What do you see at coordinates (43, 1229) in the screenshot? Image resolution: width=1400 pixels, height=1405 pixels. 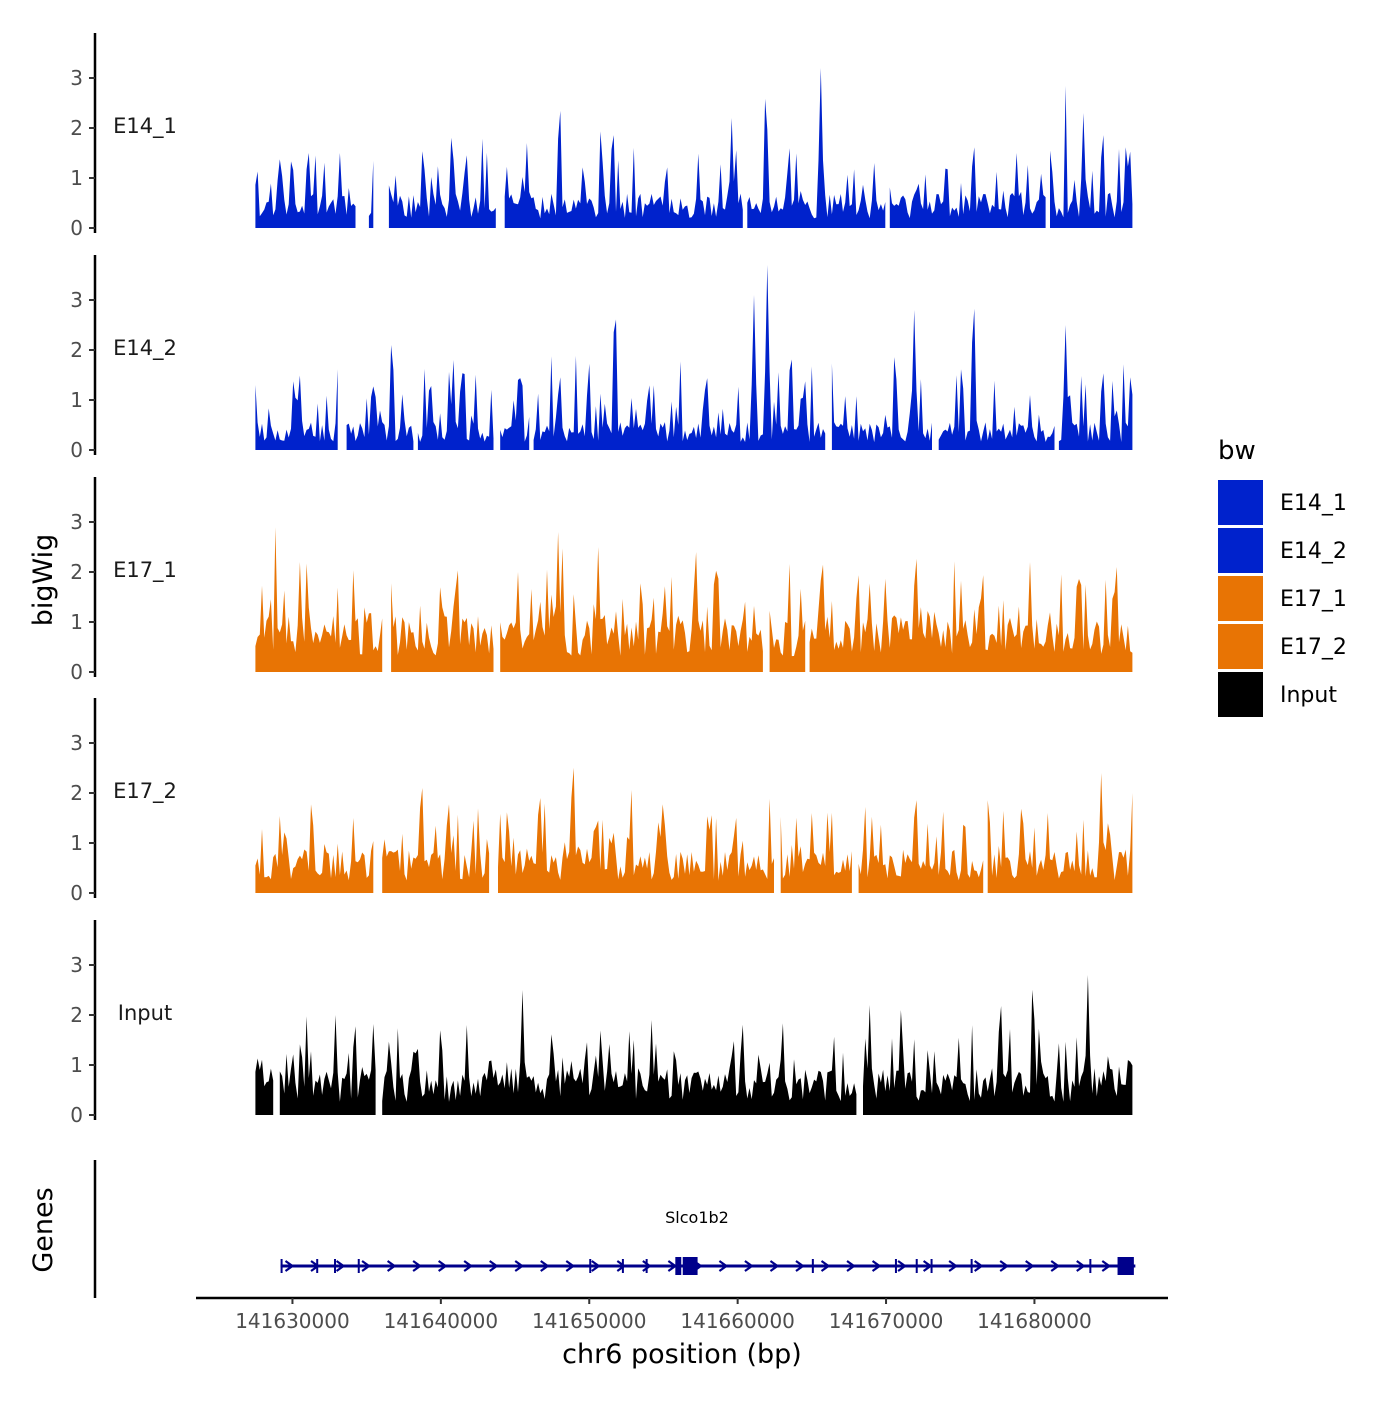 I see `genes-panel-title: Genes` at bounding box center [43, 1229].